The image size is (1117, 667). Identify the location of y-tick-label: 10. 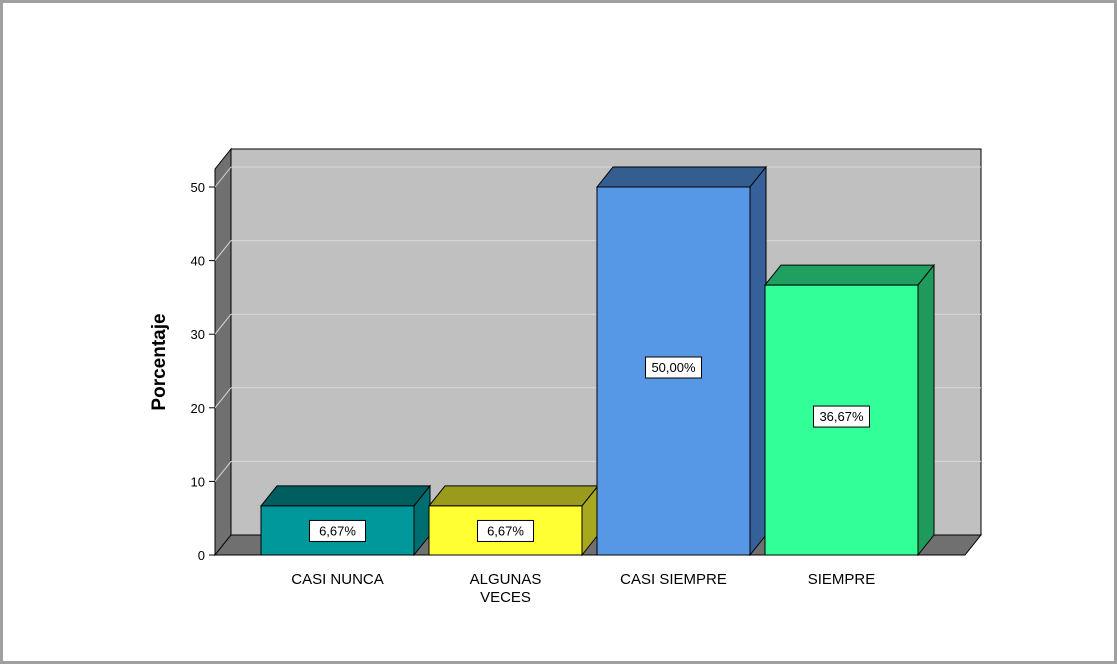
(198, 481).